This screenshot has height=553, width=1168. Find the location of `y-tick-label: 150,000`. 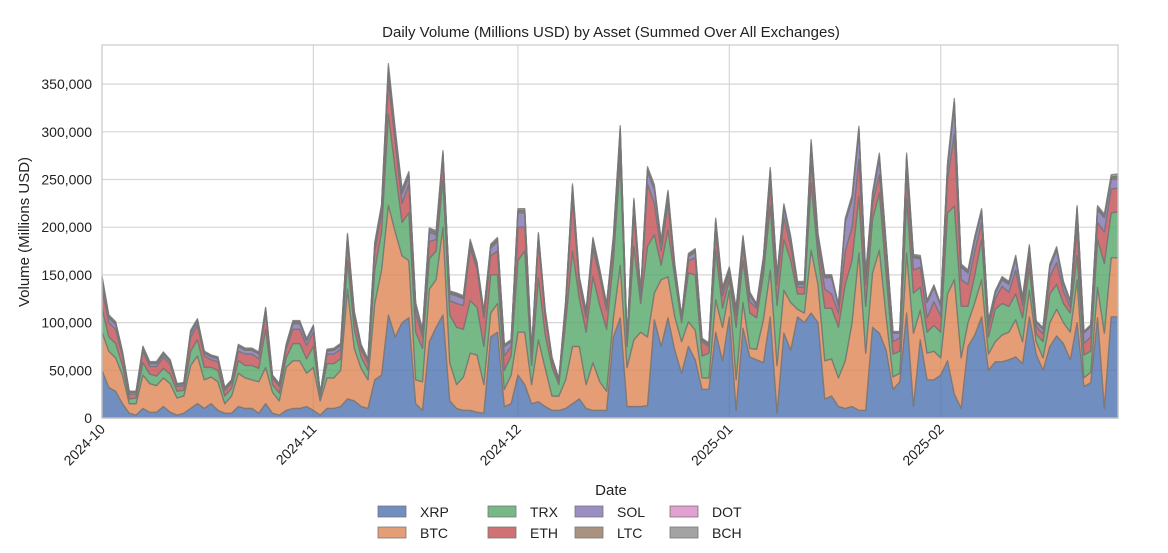

y-tick-label: 150,000 is located at coordinates (66, 275).